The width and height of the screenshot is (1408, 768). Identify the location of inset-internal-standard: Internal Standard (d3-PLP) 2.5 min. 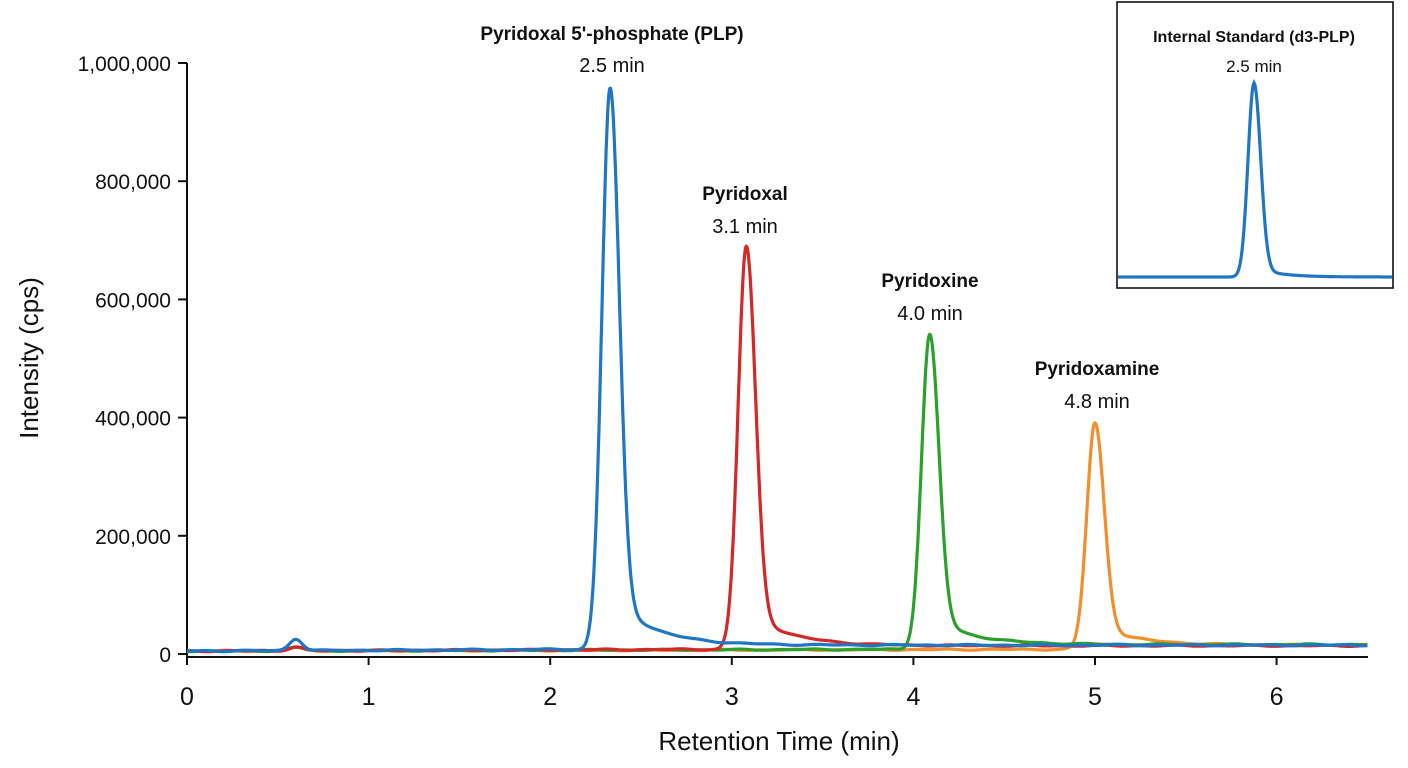
(1255, 145).